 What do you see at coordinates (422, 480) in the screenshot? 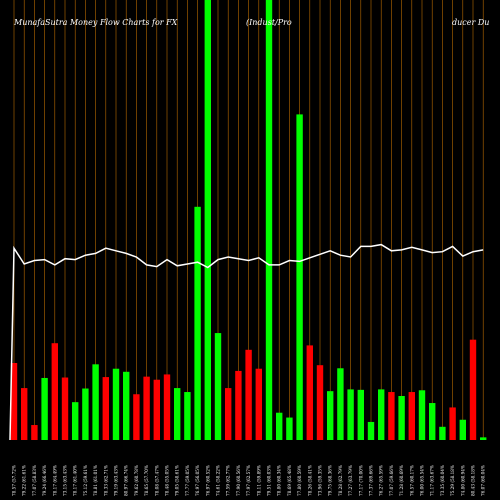
I see `x-tick-label: 76.00 (65.54%` at bounding box center [422, 480].